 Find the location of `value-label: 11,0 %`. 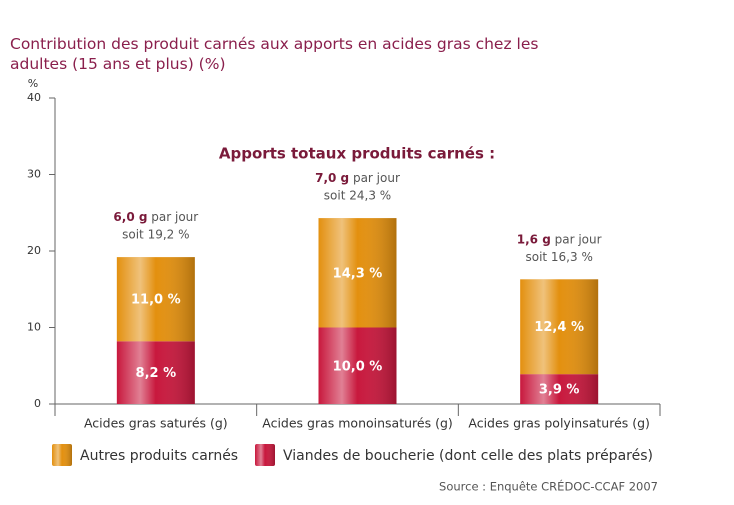

value-label: 11,0 % is located at coordinates (156, 300).